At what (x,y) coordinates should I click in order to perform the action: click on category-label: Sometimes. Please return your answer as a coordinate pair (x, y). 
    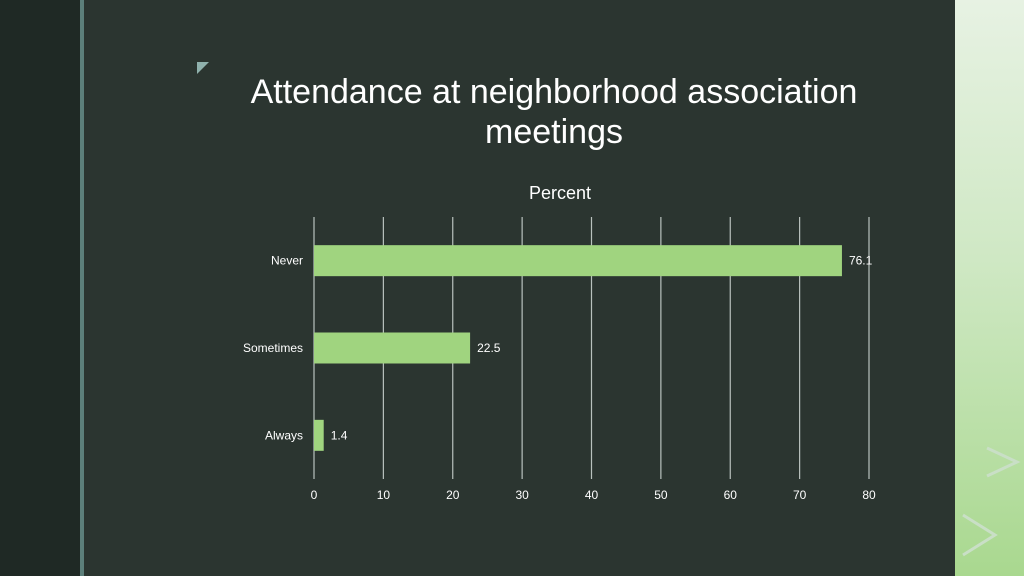
    Looking at the image, I should click on (273, 348).